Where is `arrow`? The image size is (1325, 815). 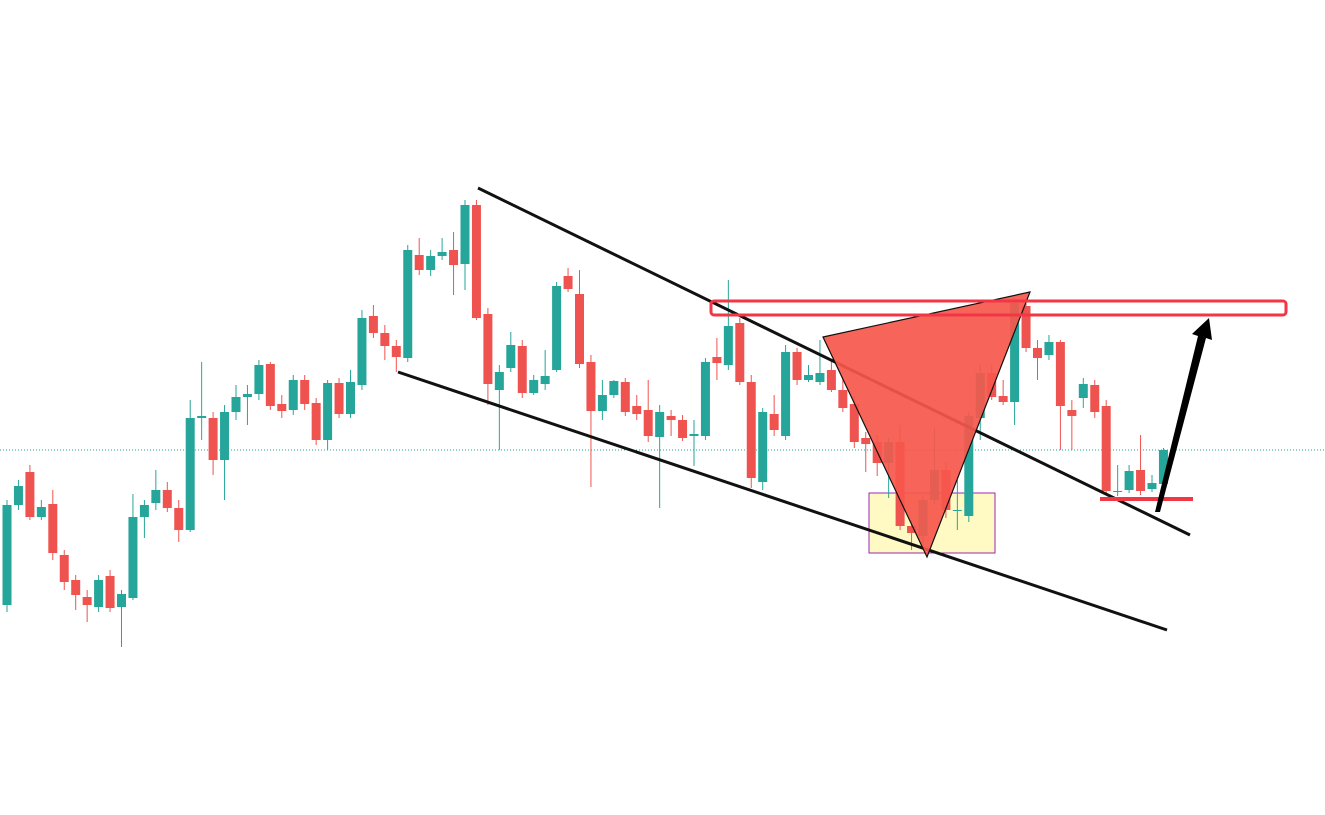 arrow is located at coordinates (1183, 415).